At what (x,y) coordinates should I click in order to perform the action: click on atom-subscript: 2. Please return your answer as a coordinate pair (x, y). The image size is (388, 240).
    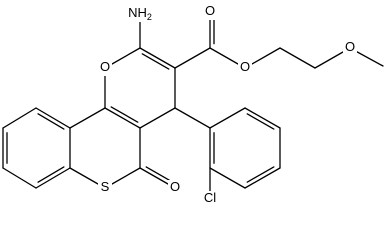
    Looking at the image, I should click on (149, 17).